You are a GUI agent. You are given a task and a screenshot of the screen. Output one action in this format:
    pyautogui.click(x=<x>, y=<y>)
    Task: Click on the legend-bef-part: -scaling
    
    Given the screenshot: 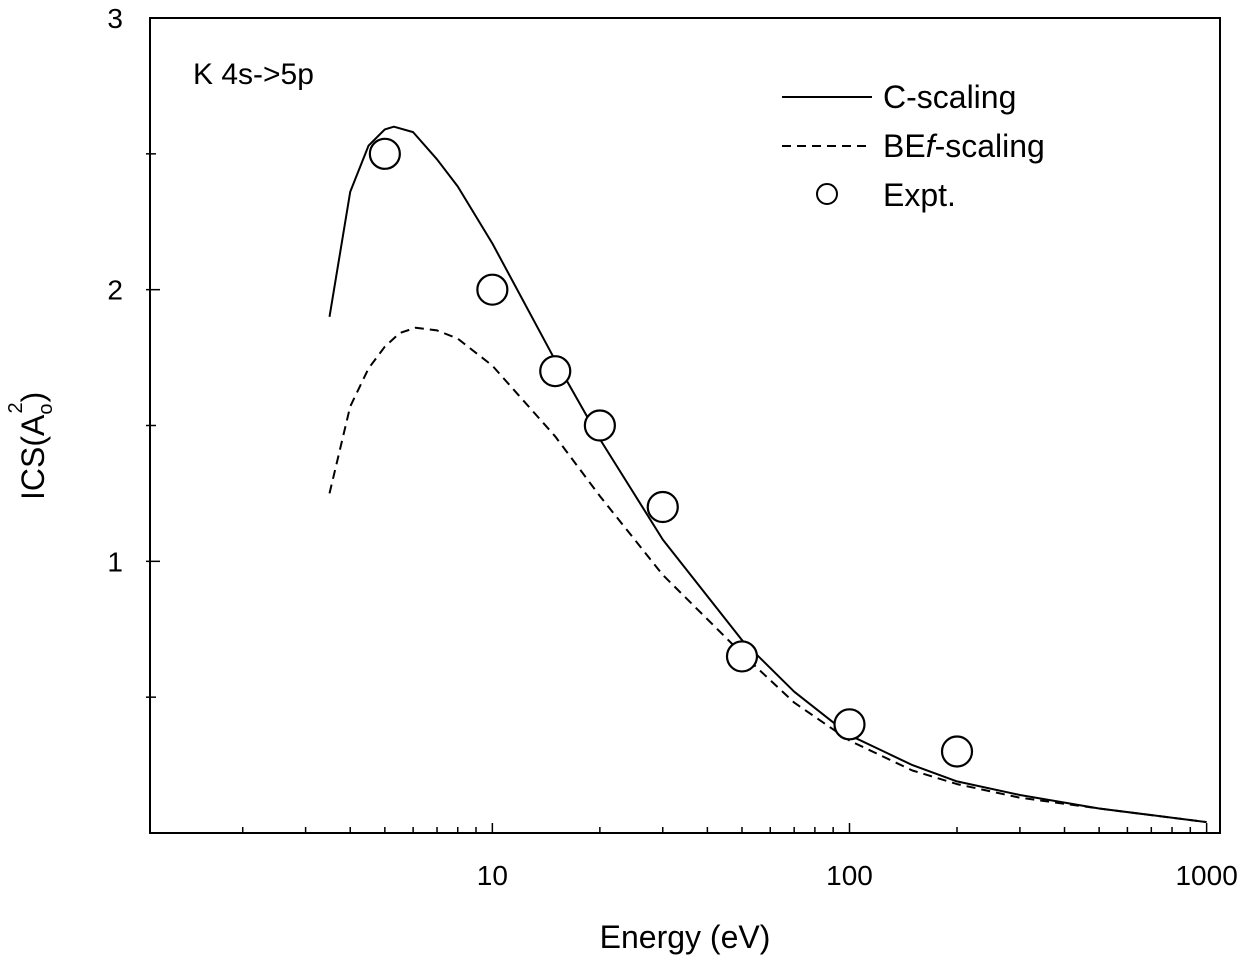 What is the action you would take?
    pyautogui.click(x=990, y=146)
    